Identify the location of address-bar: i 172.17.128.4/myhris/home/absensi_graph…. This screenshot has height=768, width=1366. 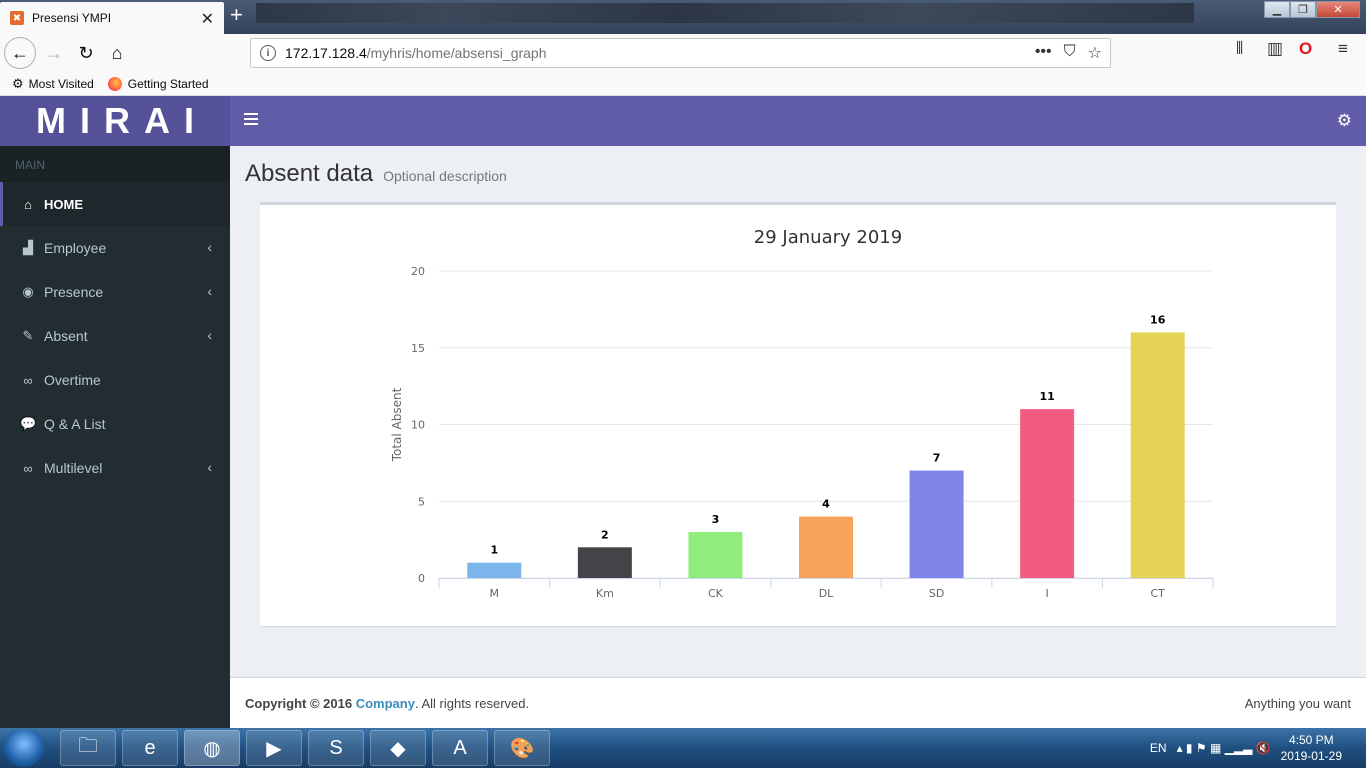
(680, 53).